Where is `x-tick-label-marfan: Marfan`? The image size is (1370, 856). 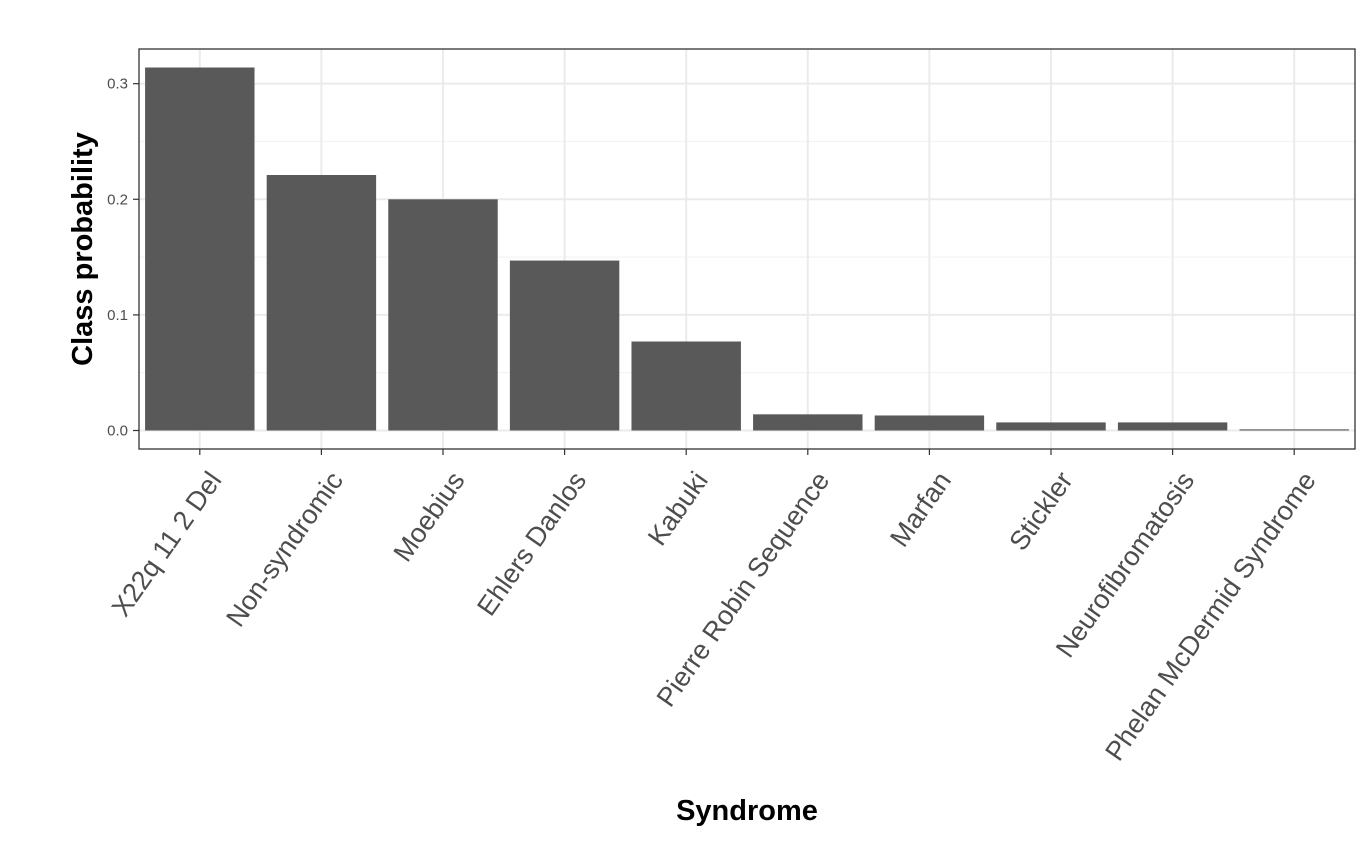
x-tick-label-marfan: Marfan is located at coordinates (920, 509).